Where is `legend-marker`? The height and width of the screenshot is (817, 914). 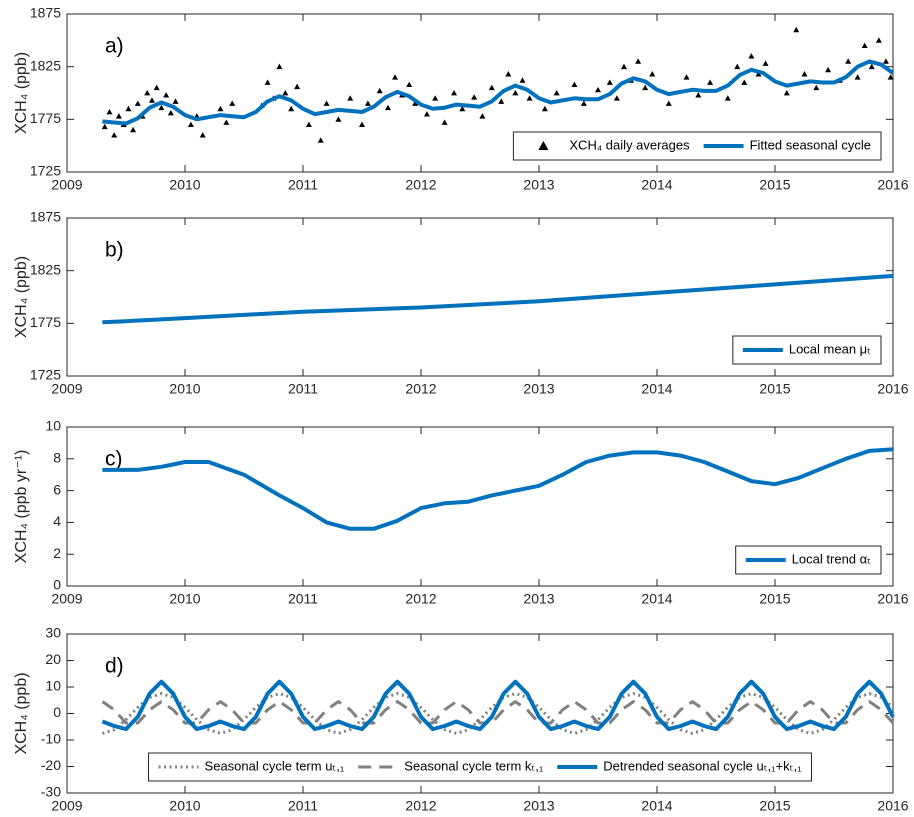 legend-marker is located at coordinates (543, 145).